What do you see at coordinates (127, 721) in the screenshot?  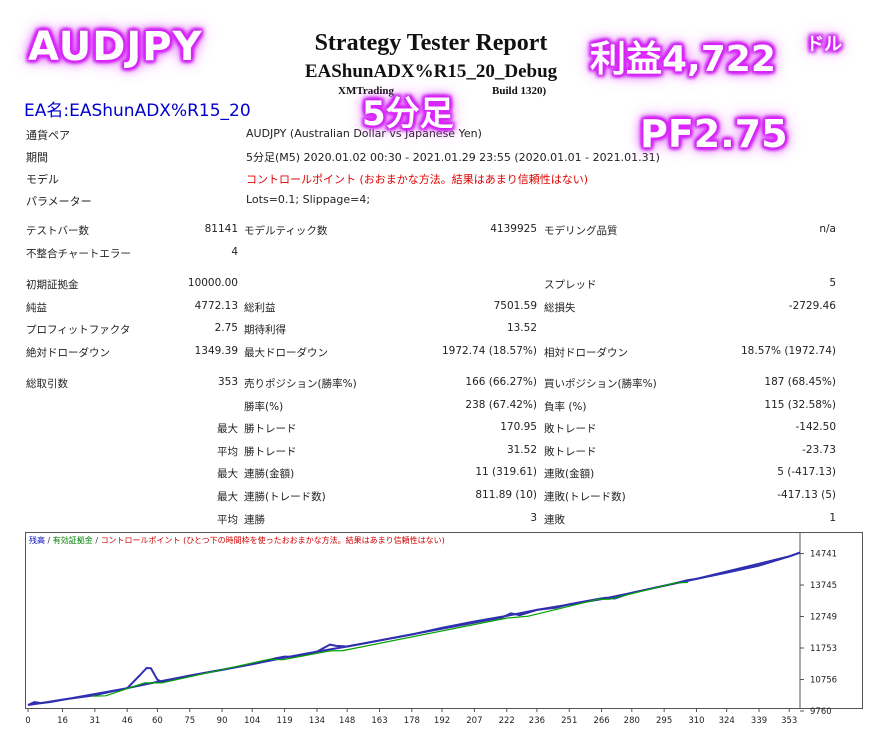 I see `x-tick-label: 46` at bounding box center [127, 721].